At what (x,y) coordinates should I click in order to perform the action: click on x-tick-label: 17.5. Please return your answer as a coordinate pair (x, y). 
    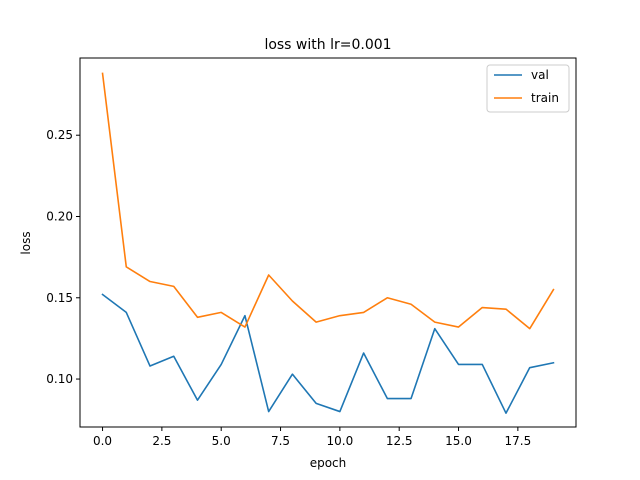
    Looking at the image, I should click on (517, 441).